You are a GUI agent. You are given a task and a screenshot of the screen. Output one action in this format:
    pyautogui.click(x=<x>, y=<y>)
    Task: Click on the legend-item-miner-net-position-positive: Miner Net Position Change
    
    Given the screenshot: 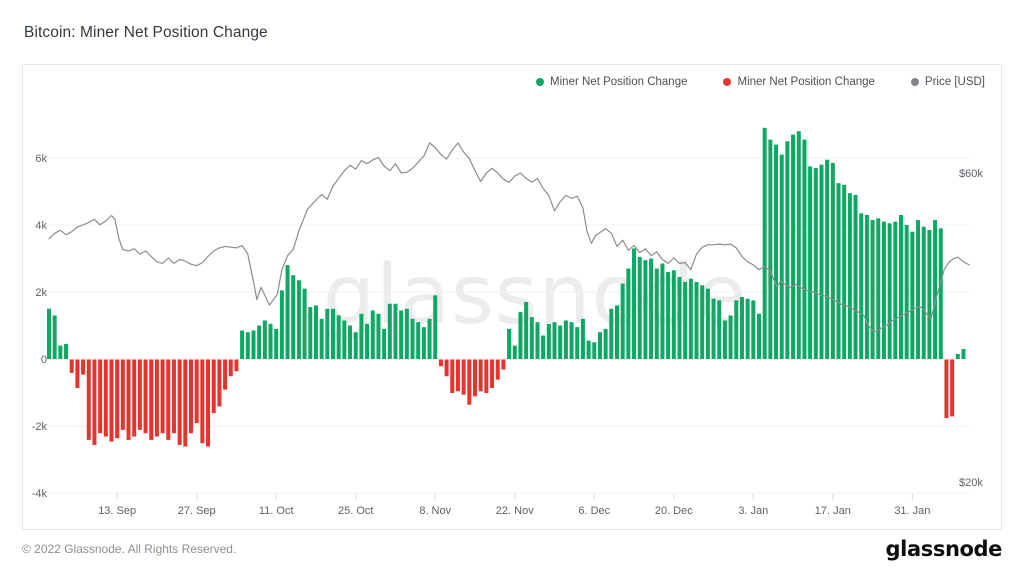 What is the action you would take?
    pyautogui.click(x=611, y=82)
    